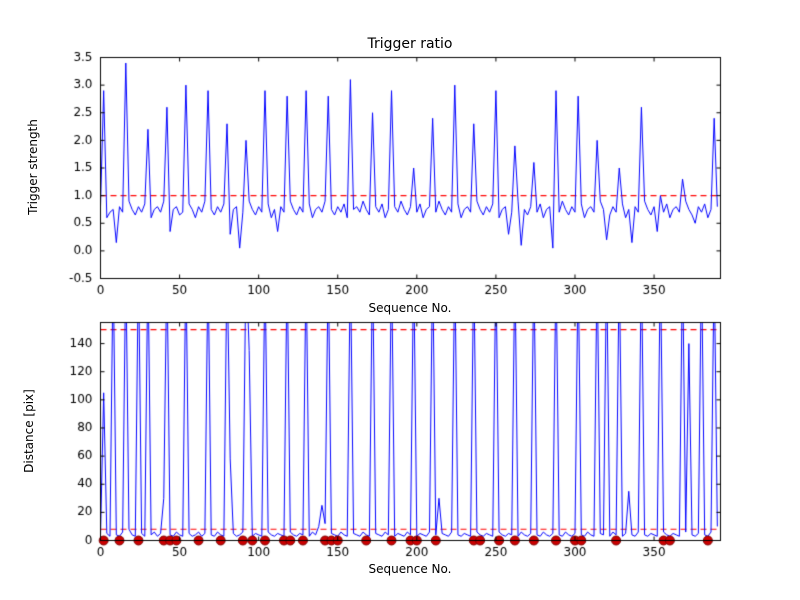  Describe the element at coordinates (410, 44) in the screenshot. I see `chart-title: Trigger ratio` at that location.